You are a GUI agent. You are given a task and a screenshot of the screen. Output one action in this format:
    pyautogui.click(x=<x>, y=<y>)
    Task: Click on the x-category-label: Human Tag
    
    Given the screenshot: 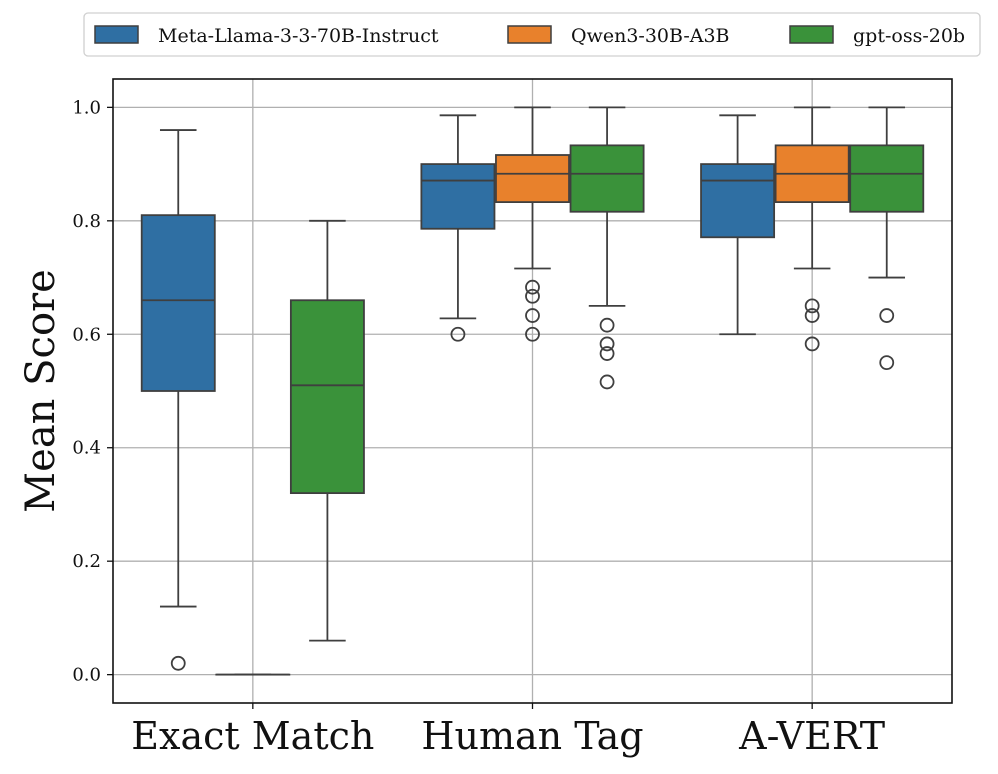 What is the action you would take?
    pyautogui.click(x=532, y=736)
    